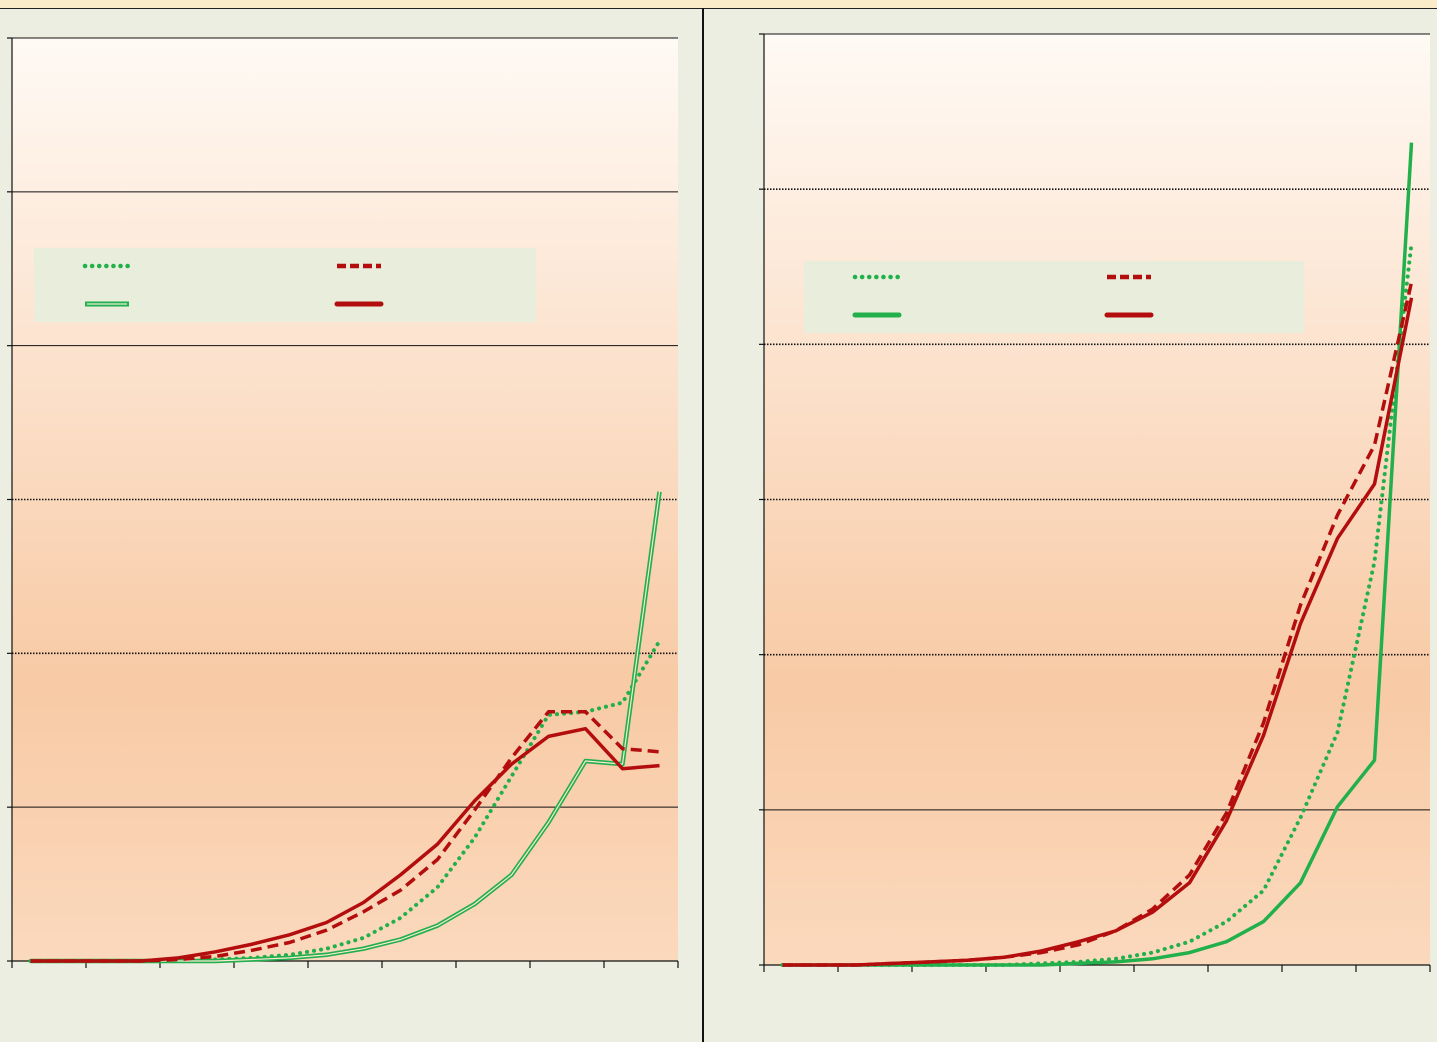  What do you see at coordinates (703, 525) in the screenshot?
I see `panel-divider` at bounding box center [703, 525].